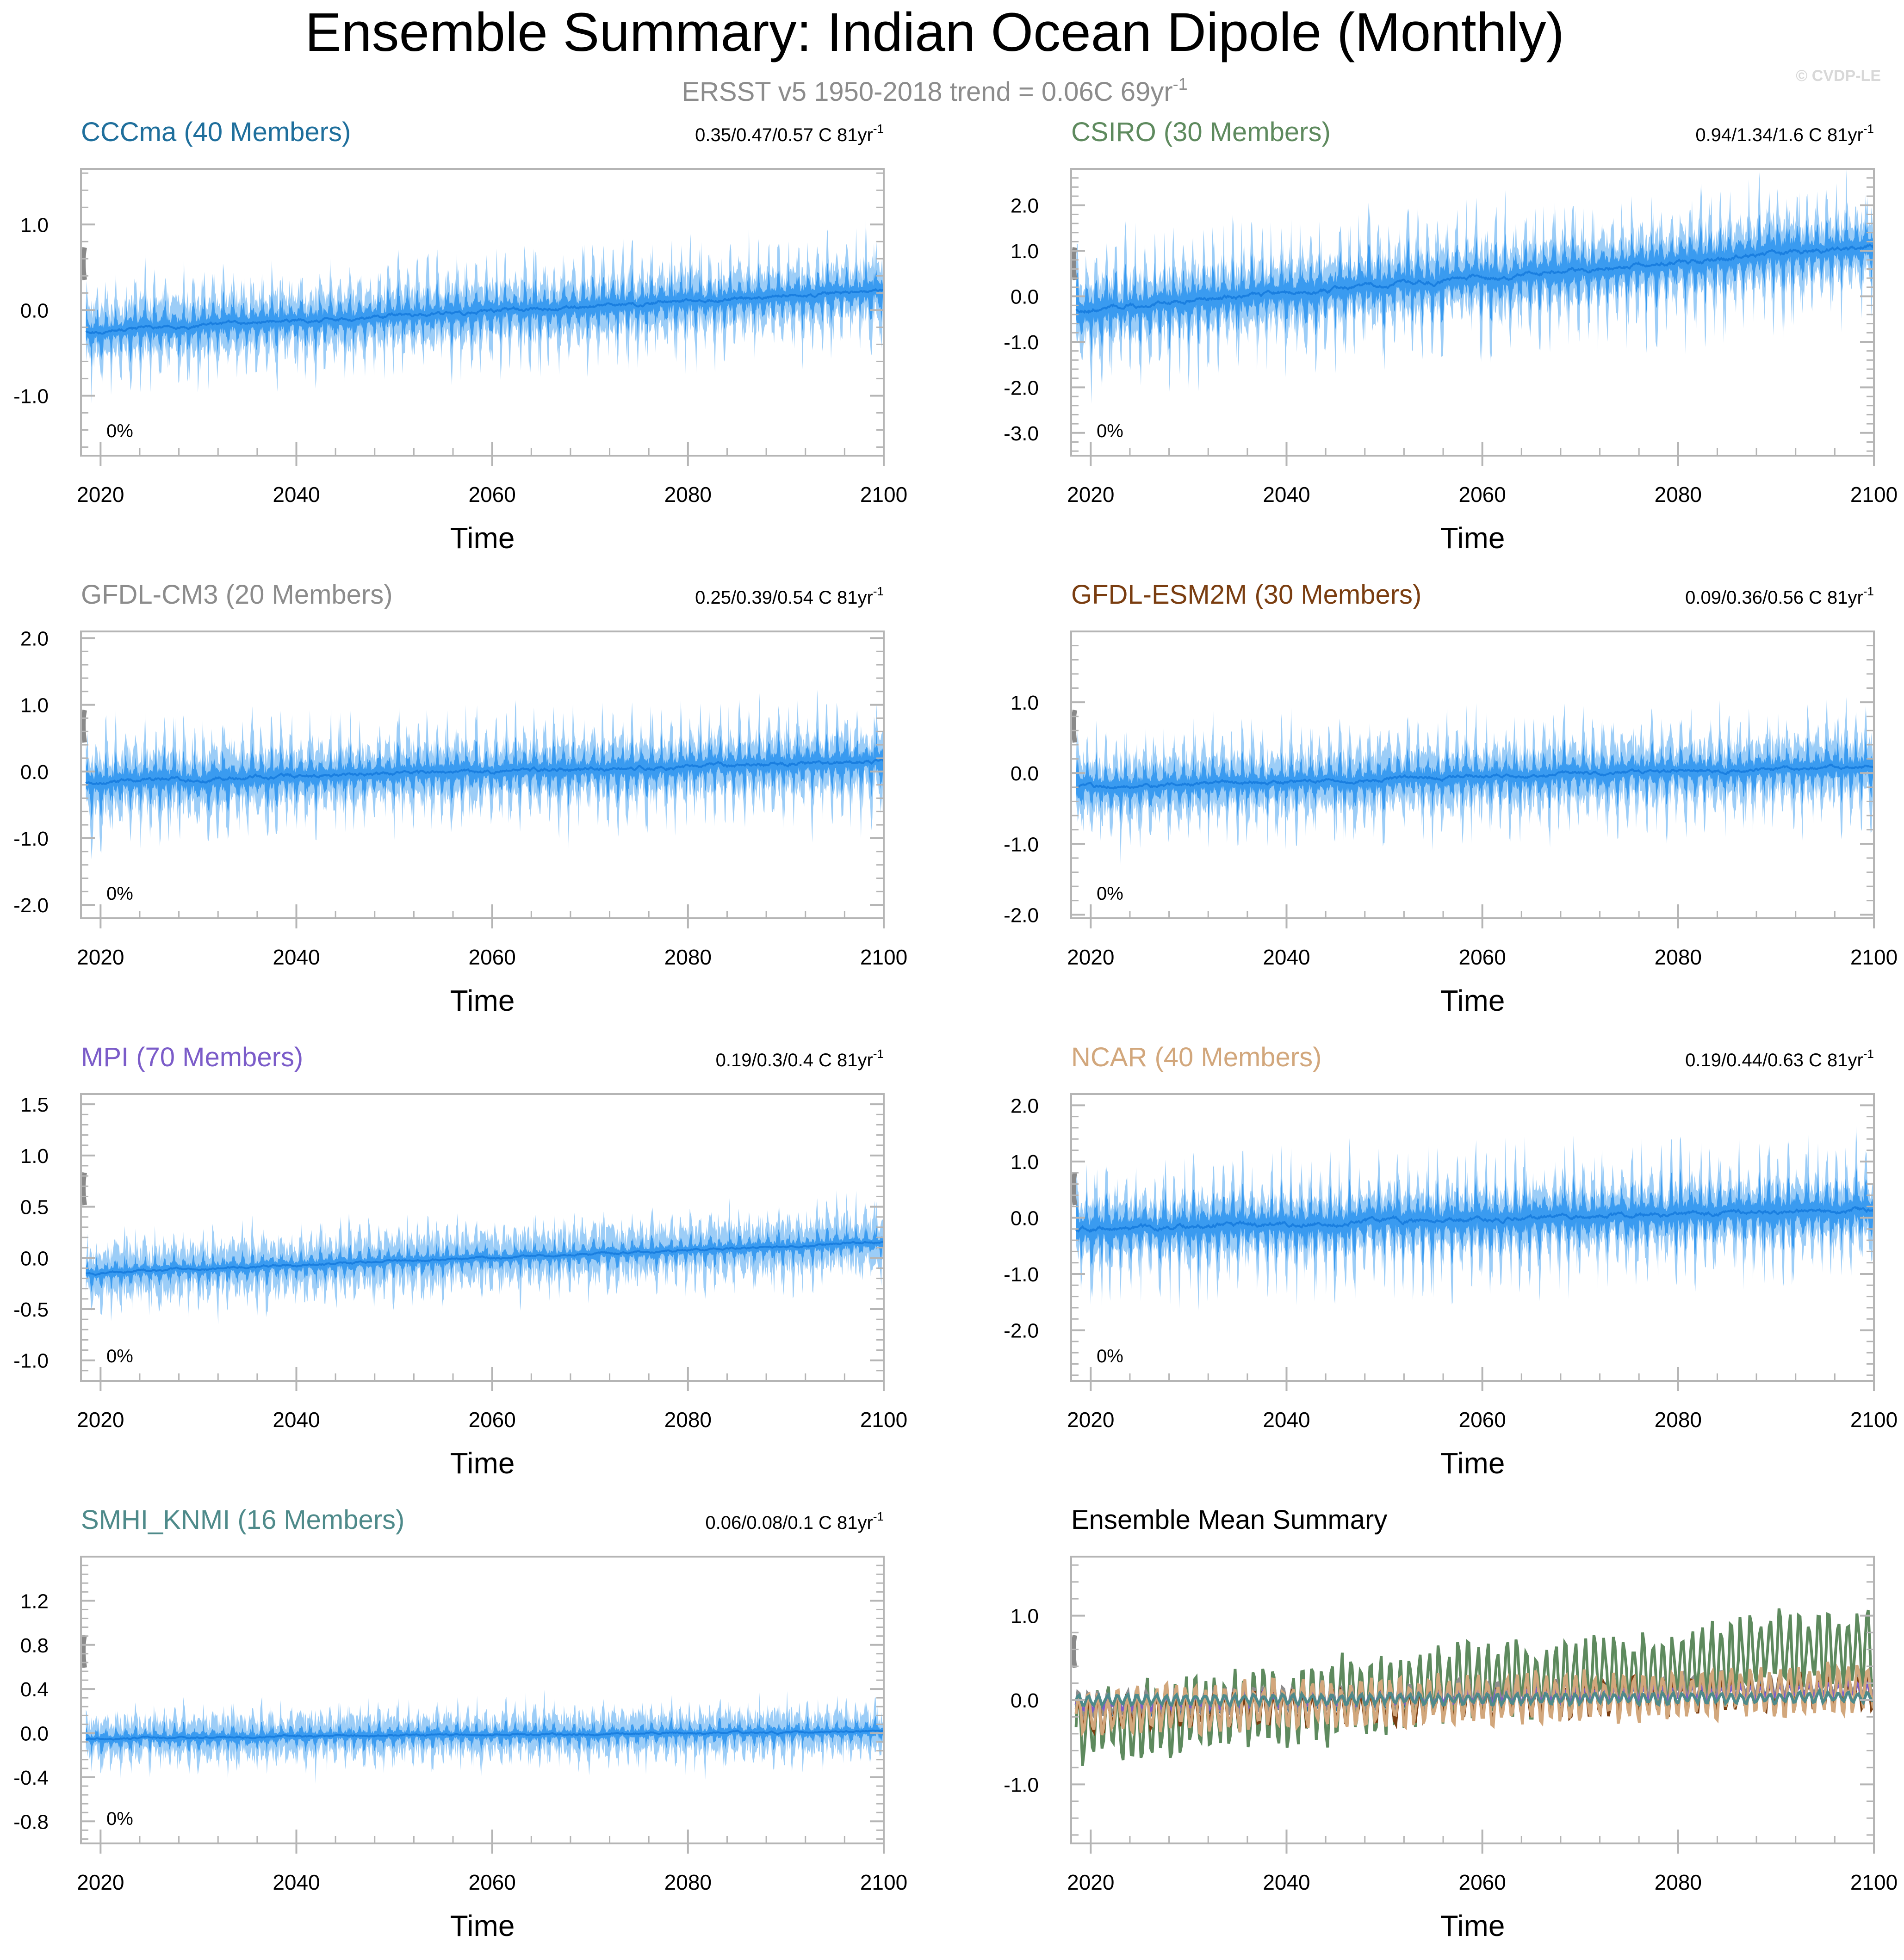 This screenshot has height=1960, width=1904. Describe the element at coordinates (789, 596) in the screenshot. I see `panel-trend-text: 0.25/0.39/0.54 C 81yr-1` at that location.